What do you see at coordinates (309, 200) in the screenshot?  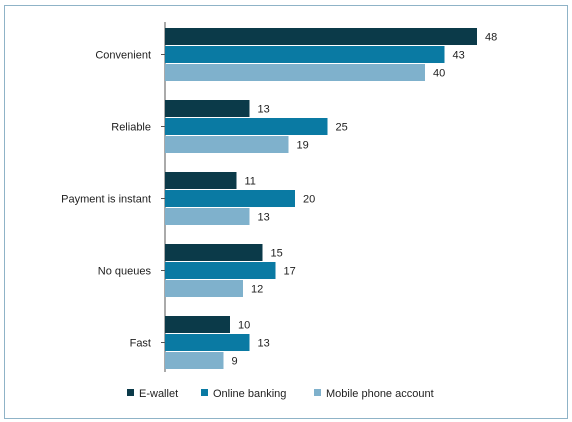 I see `data-label: 20` at bounding box center [309, 200].